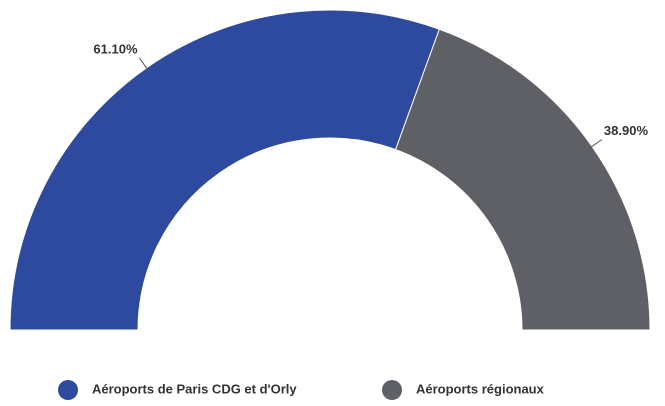  Describe the element at coordinates (480, 388) in the screenshot. I see `legend-label: Aéroports régionaux` at that location.